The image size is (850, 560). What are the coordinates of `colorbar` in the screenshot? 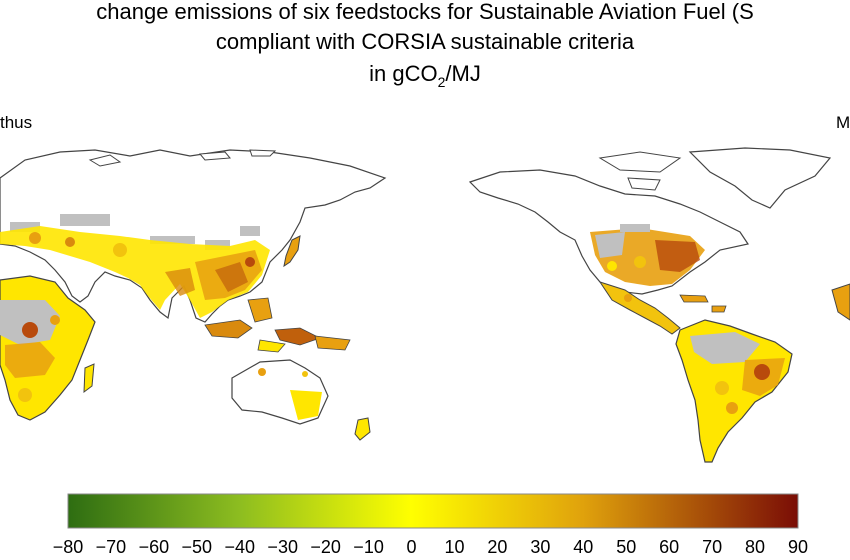 It's located at (433, 511).